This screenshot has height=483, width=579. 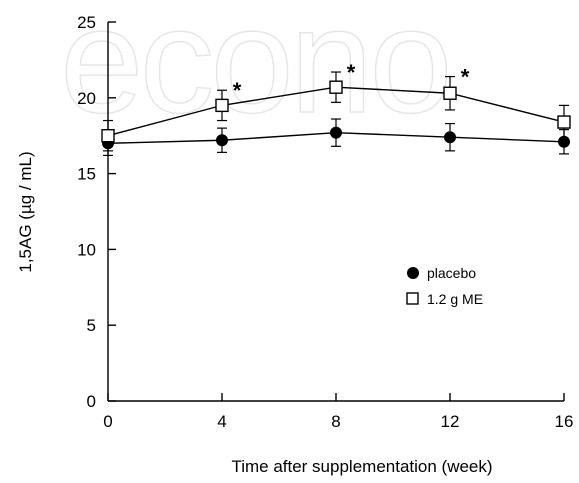 What do you see at coordinates (91, 325) in the screenshot?
I see `y-tick-label-5: 5` at bounding box center [91, 325].